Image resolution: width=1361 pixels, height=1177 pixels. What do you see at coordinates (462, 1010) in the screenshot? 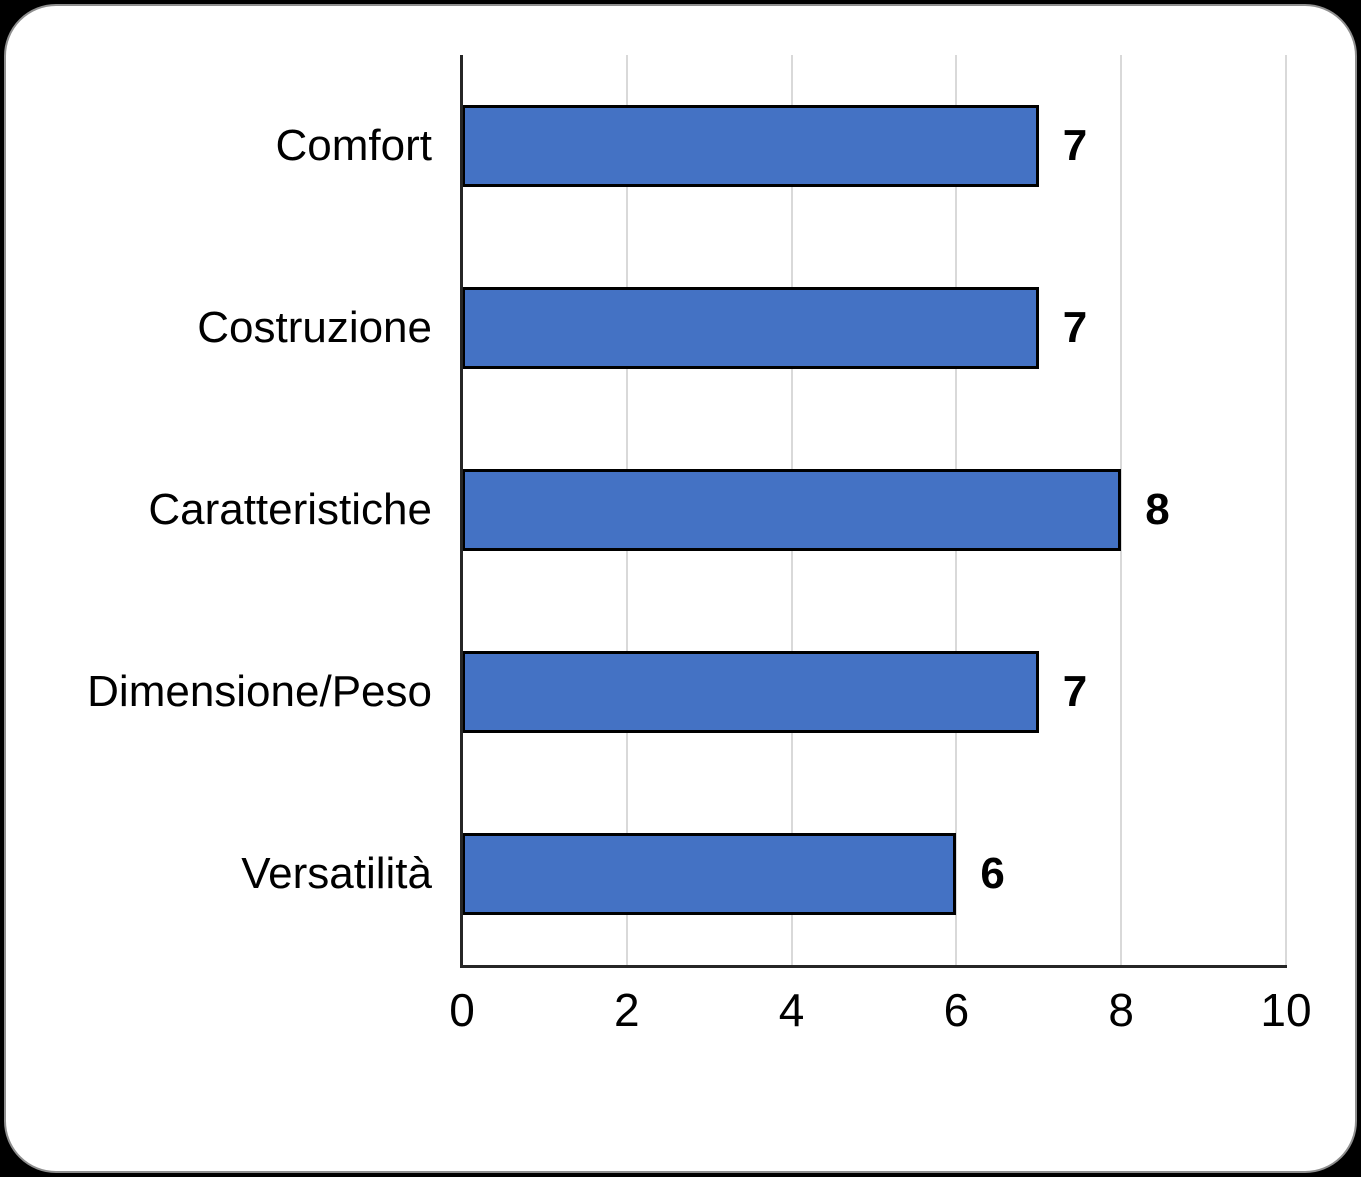
I see `x-tick-label-0: 0` at bounding box center [462, 1010].